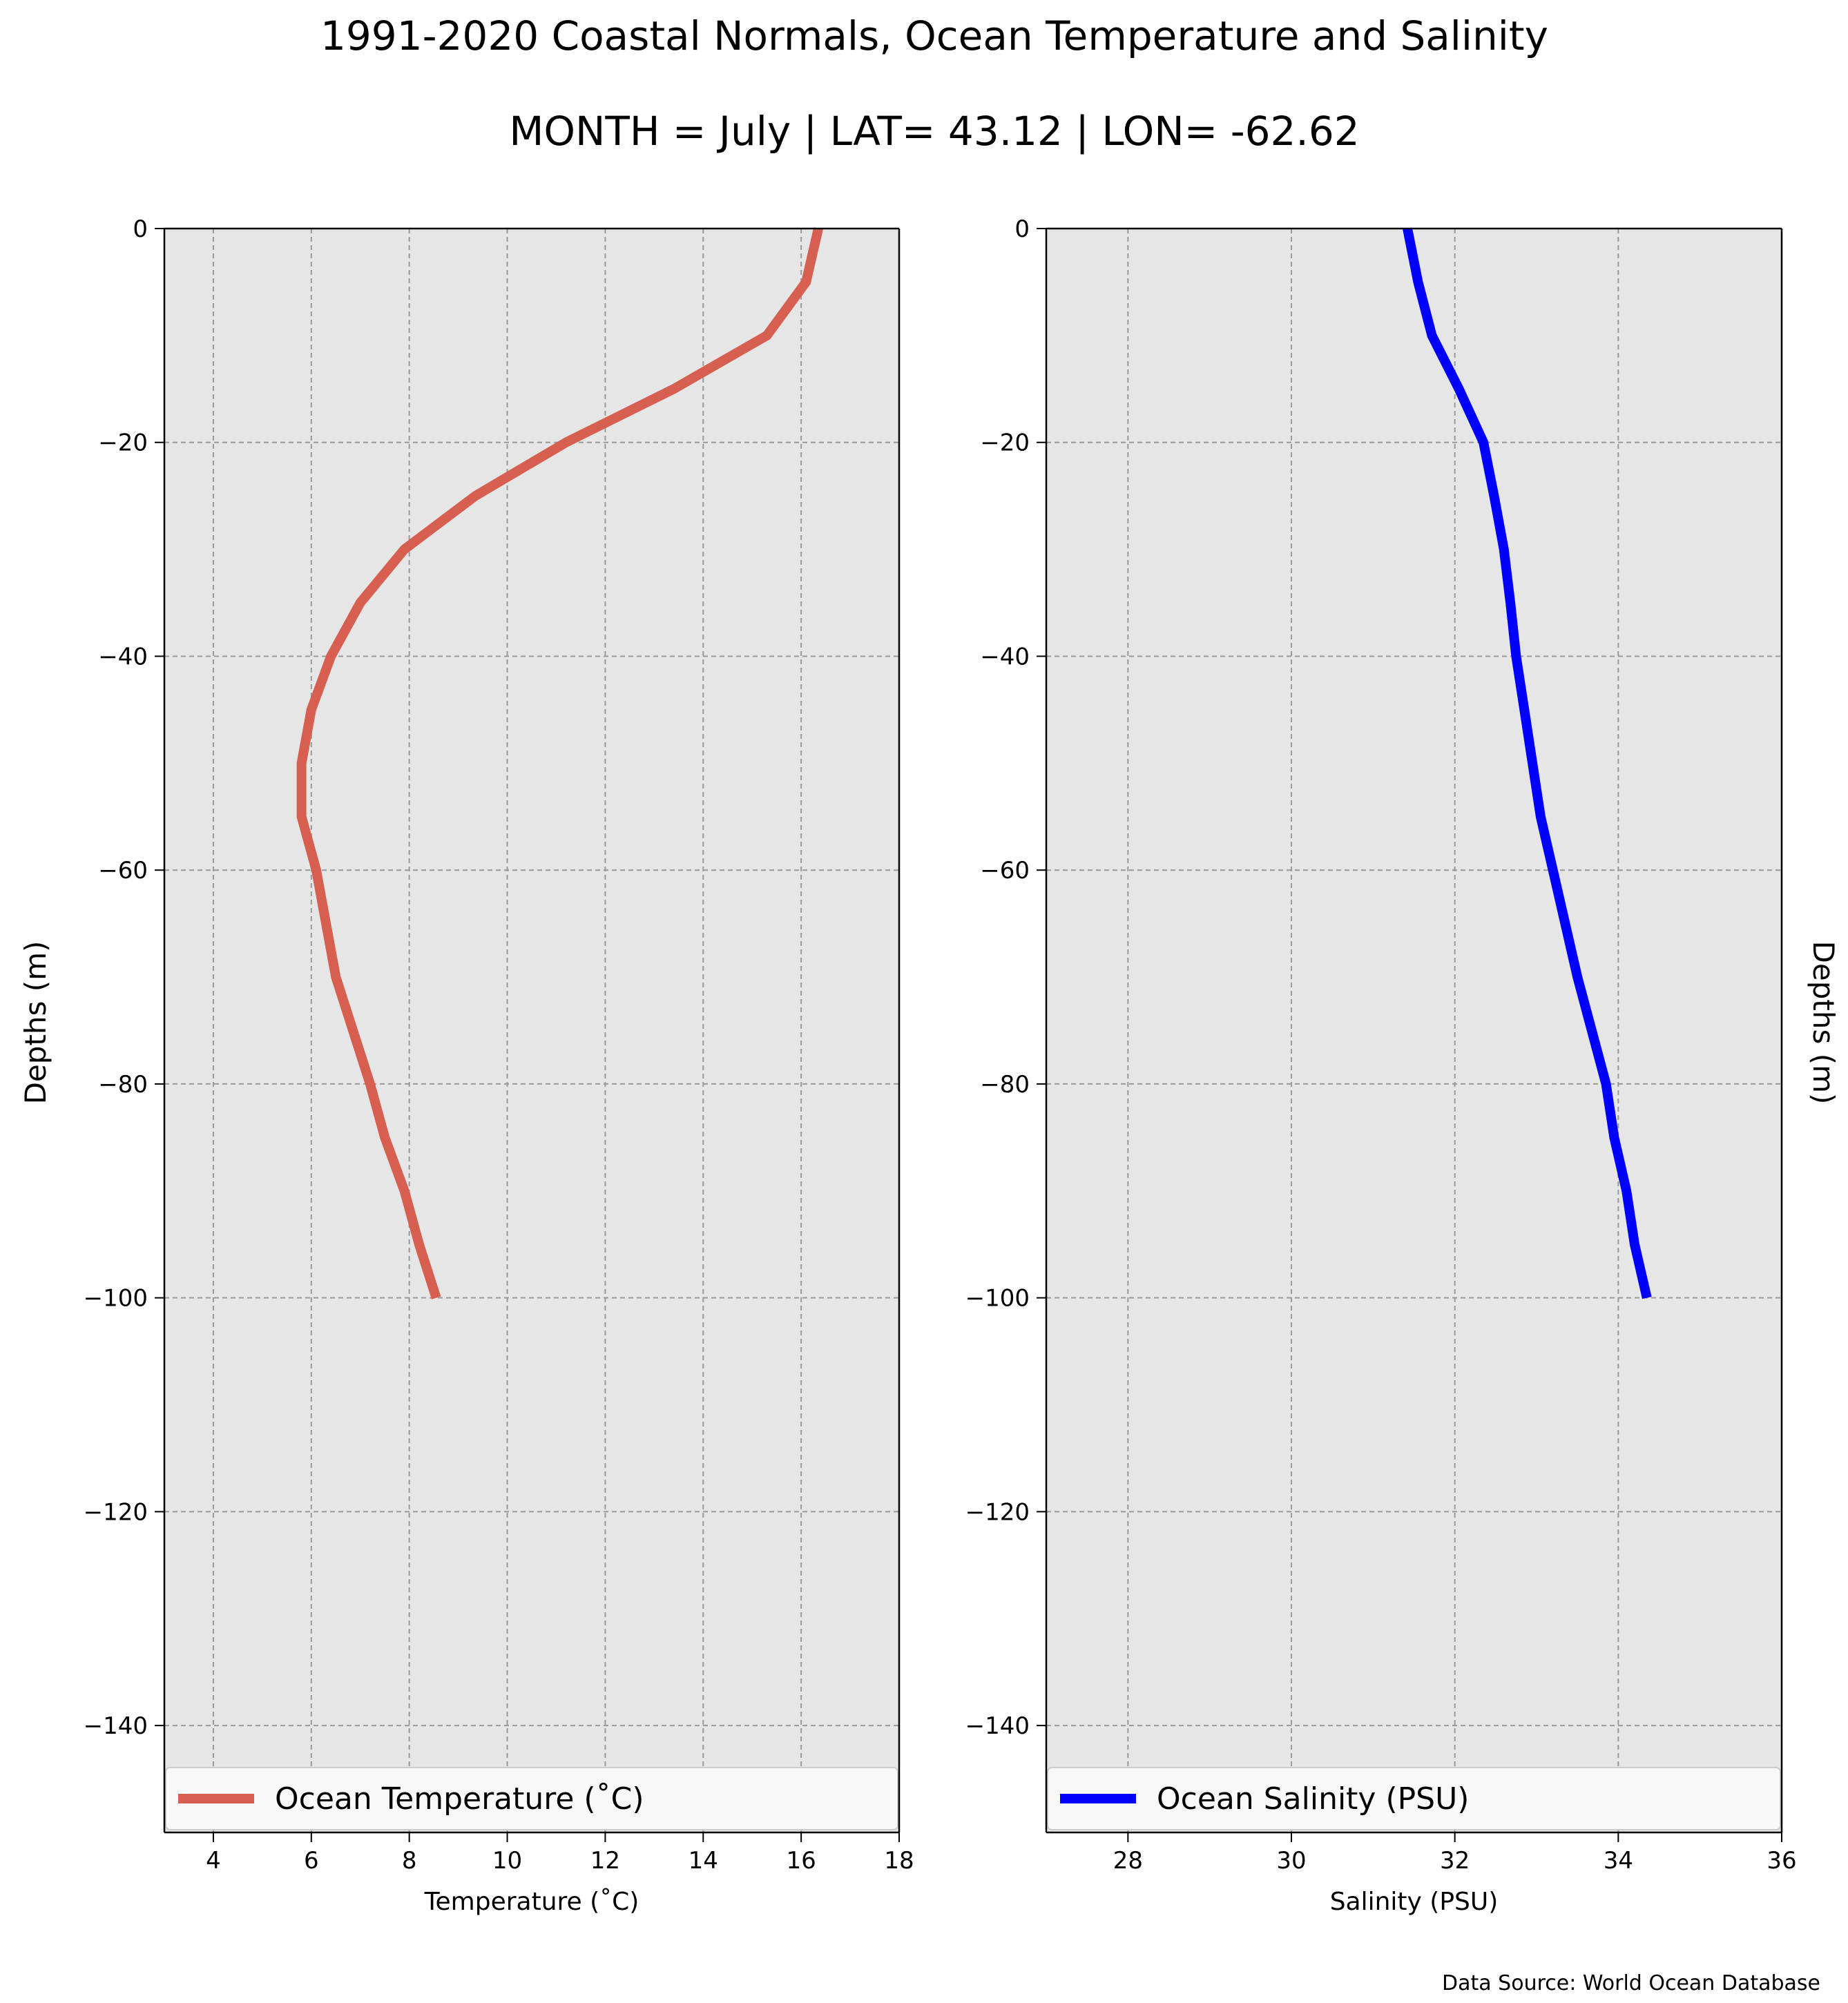 This screenshot has width=1848, height=2003. I want to click on salinity-ytick-label: −20, so click(1005, 443).